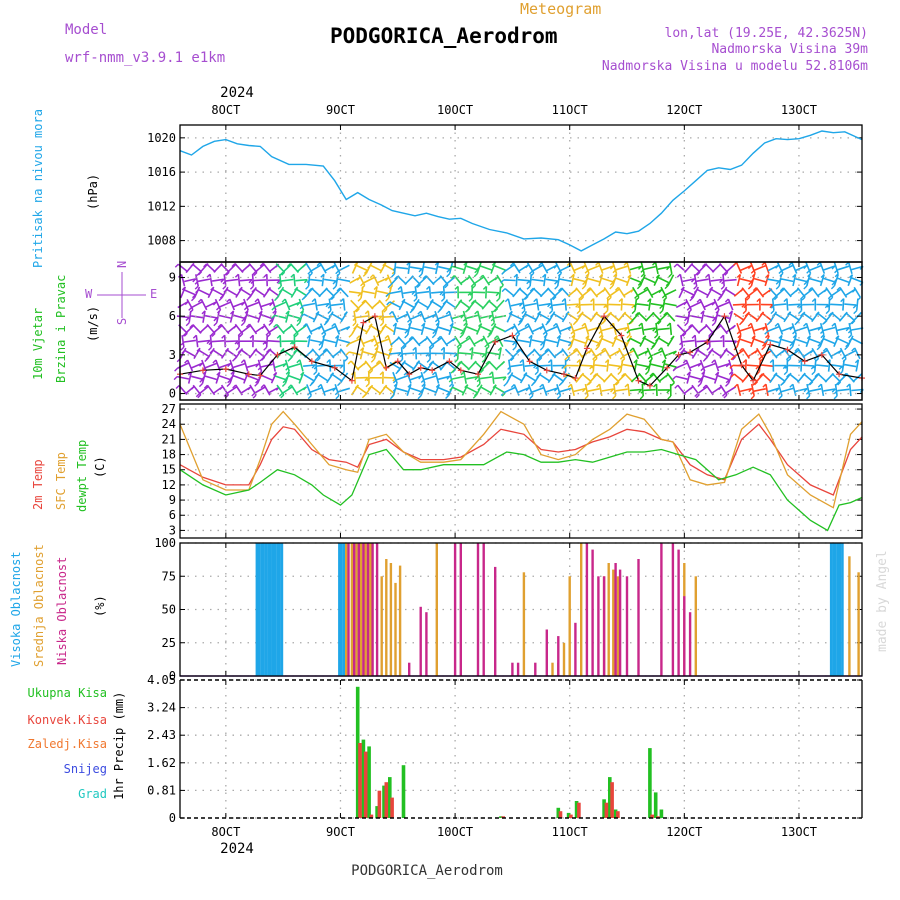 This screenshot has width=900, height=900. Describe the element at coordinates (161, 172) in the screenshot. I see `y-tick-label: 1016` at that location.